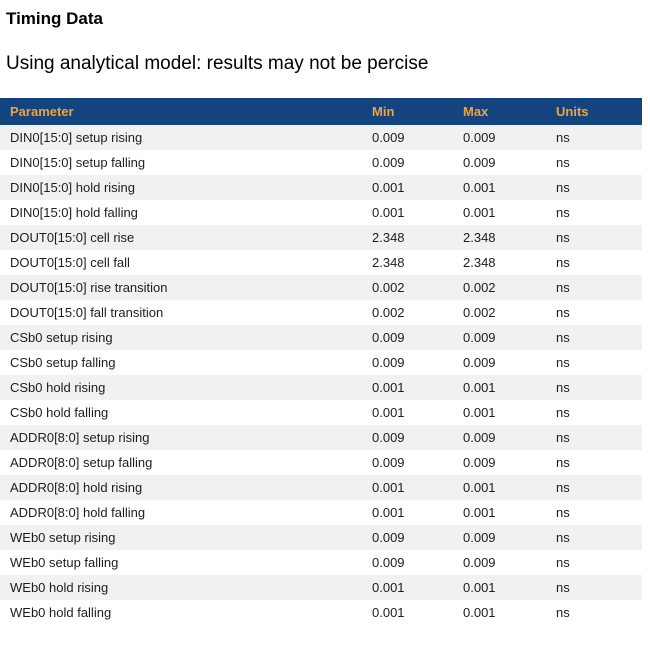 The height and width of the screenshot is (646, 650). What do you see at coordinates (321, 362) in the screenshot?
I see `table-row: CSb0 setup falling 0.009 0.009 ns` at bounding box center [321, 362].